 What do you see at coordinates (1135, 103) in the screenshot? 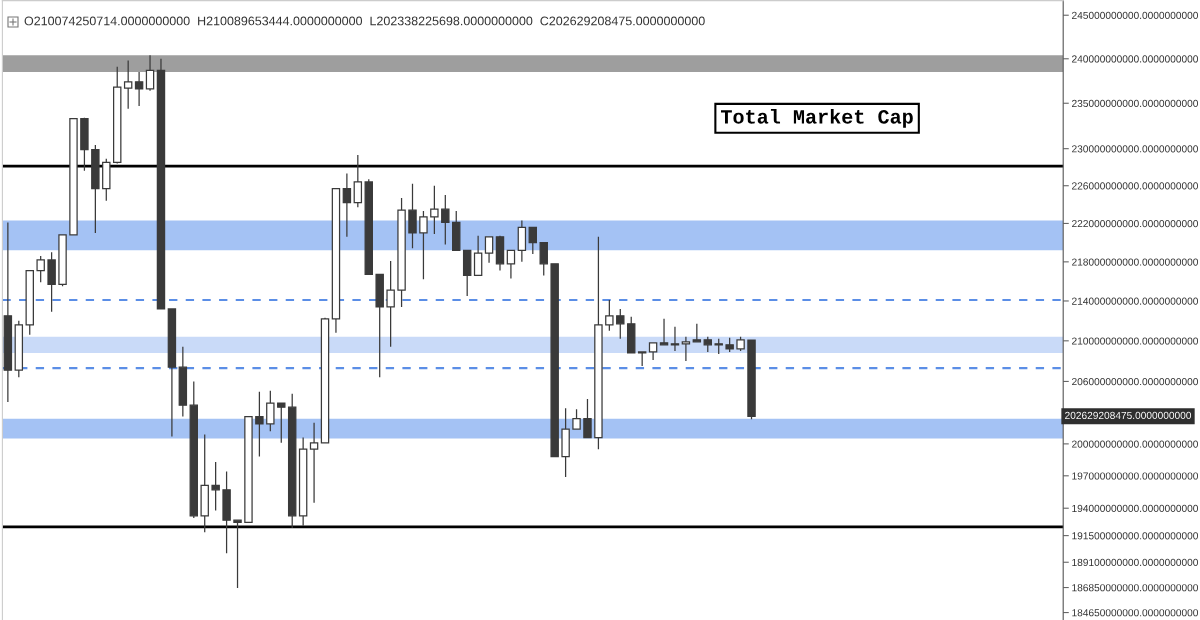
I see `y-tick-label: 235000000000.0000000000` at bounding box center [1135, 103].